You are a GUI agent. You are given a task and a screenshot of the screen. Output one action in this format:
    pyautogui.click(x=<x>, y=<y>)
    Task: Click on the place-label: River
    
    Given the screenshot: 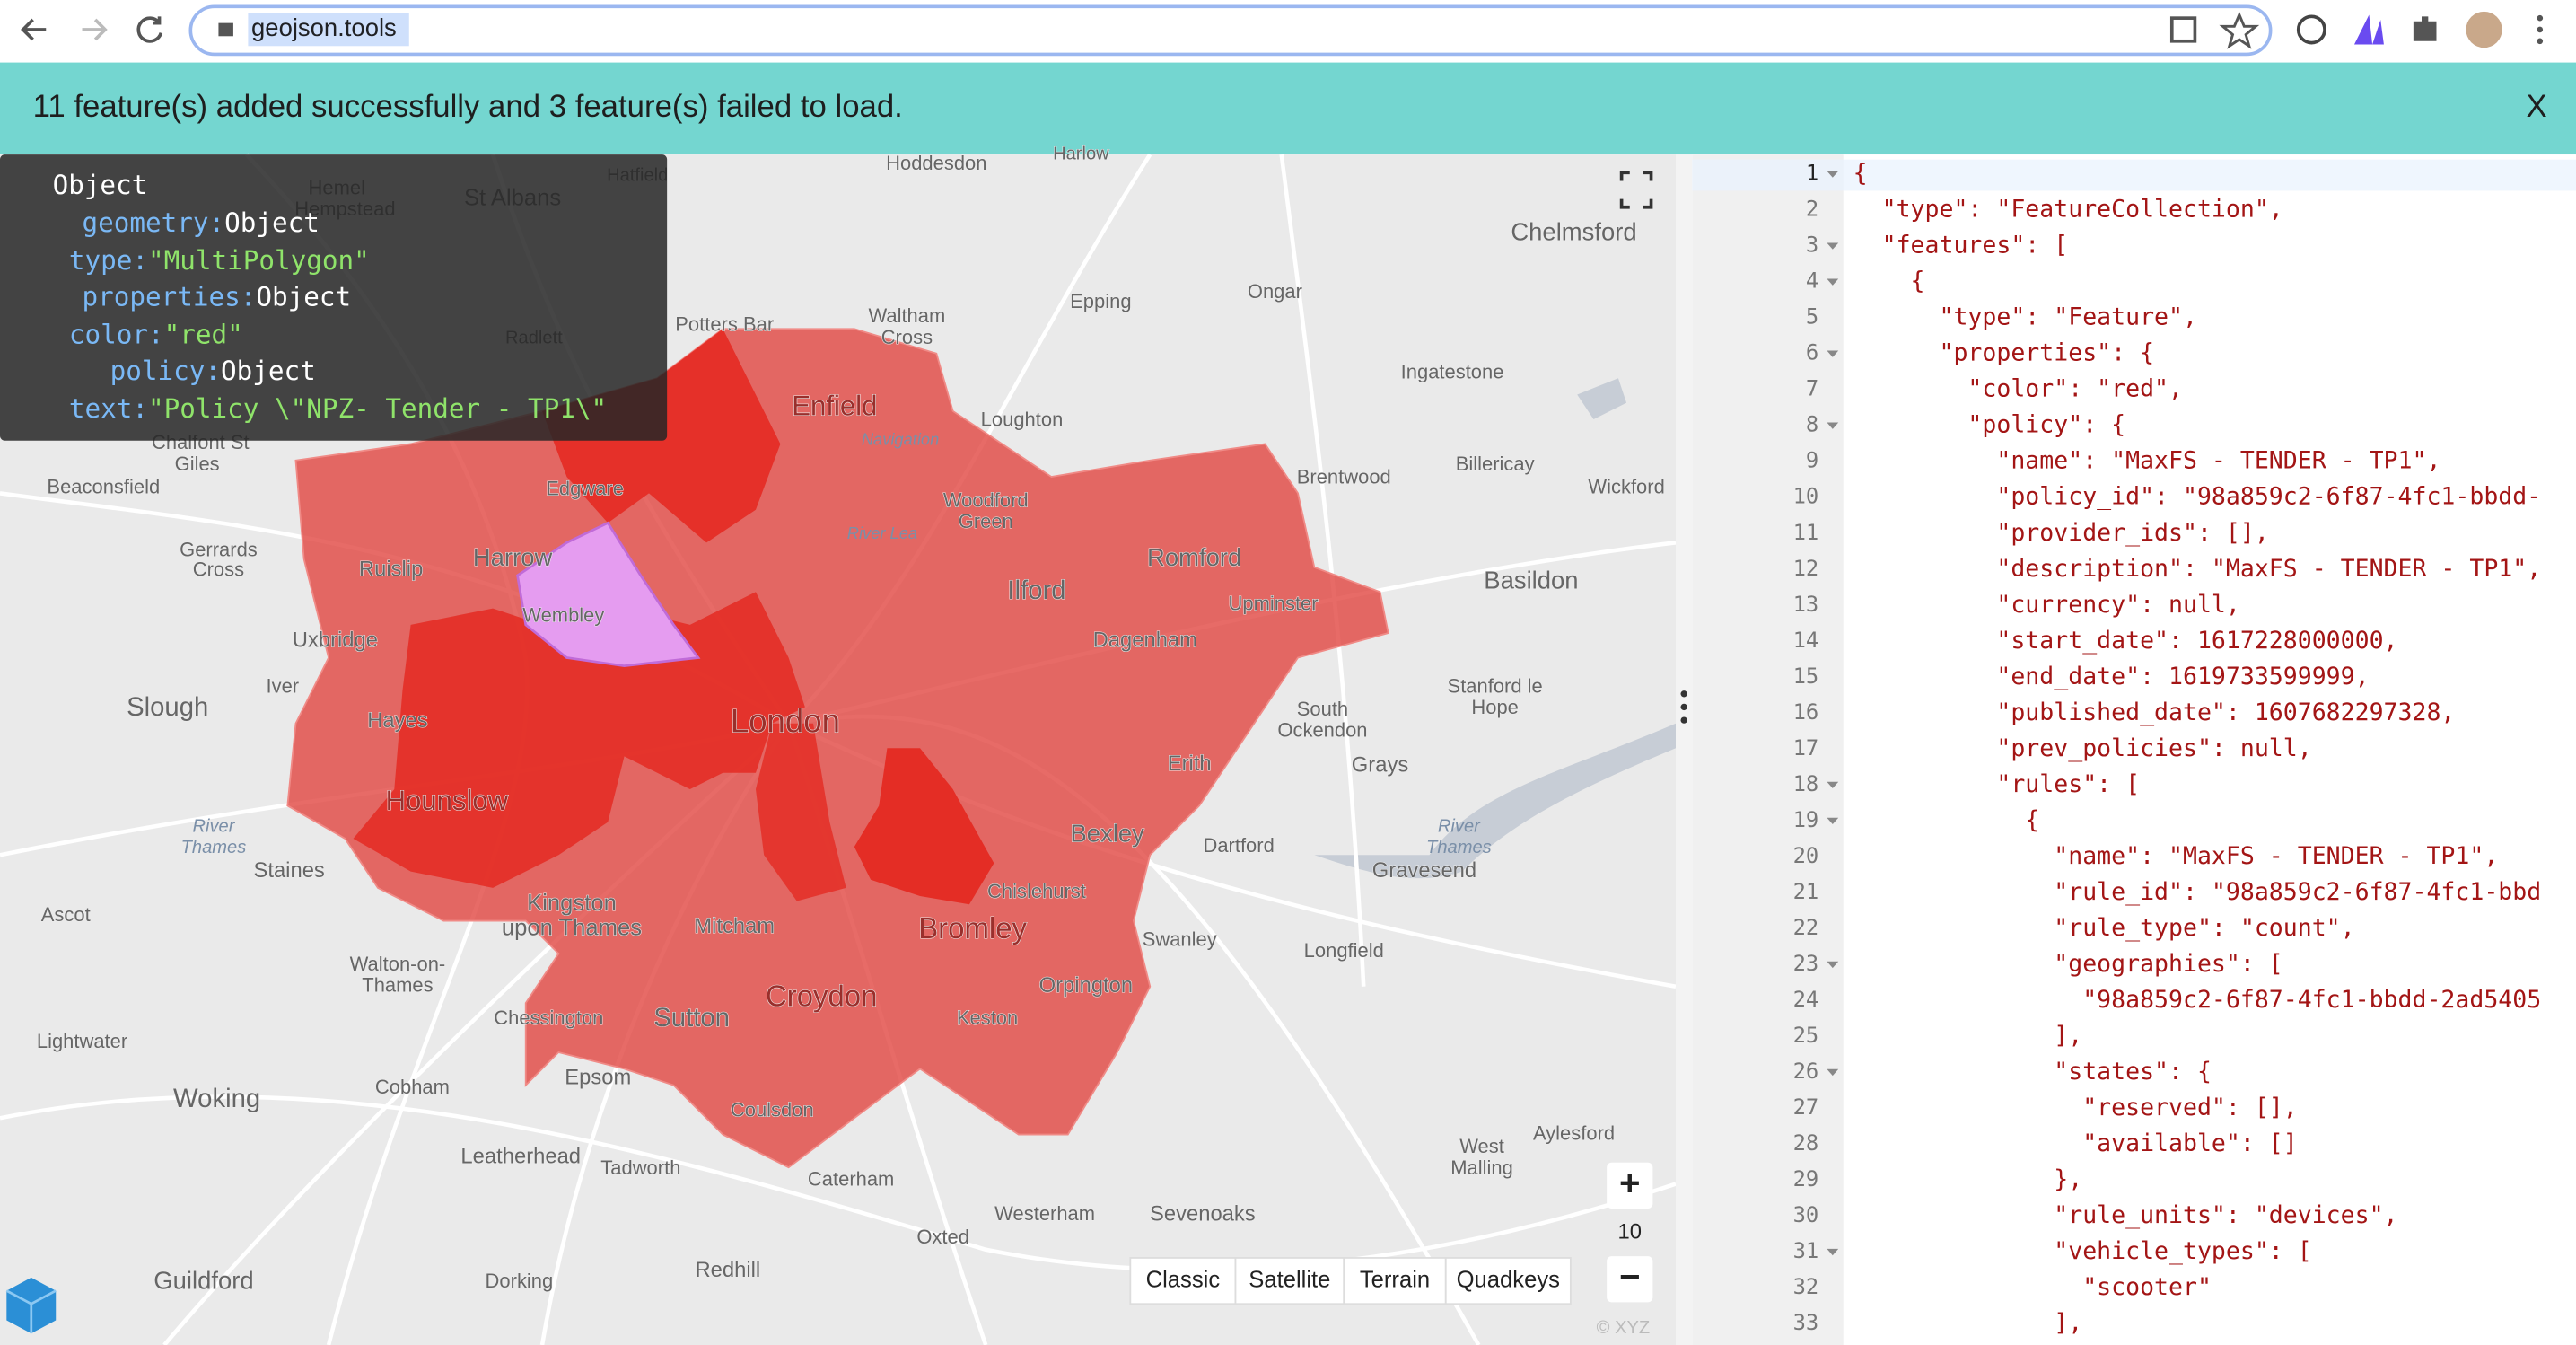 What is the action you would take?
    pyautogui.click(x=213, y=826)
    